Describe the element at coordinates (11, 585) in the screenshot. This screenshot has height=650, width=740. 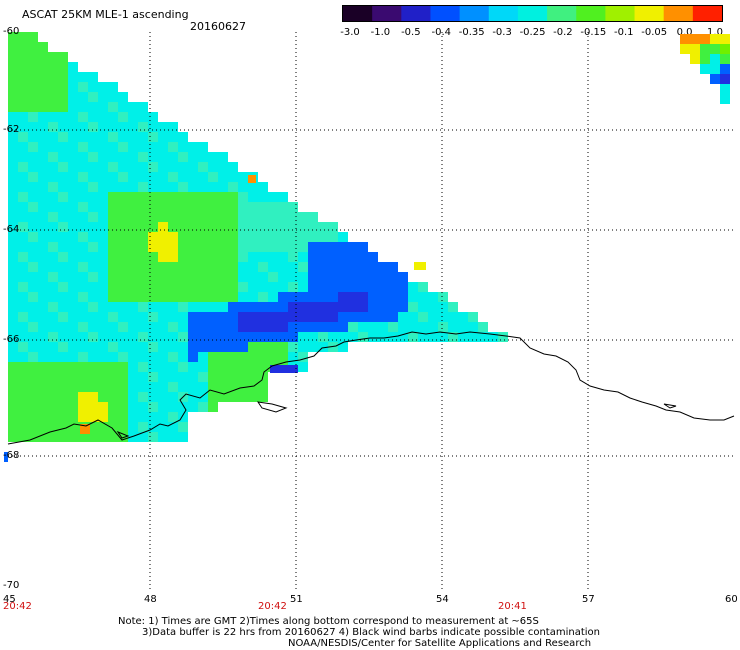
I see `lat-label-70: -70` at that location.